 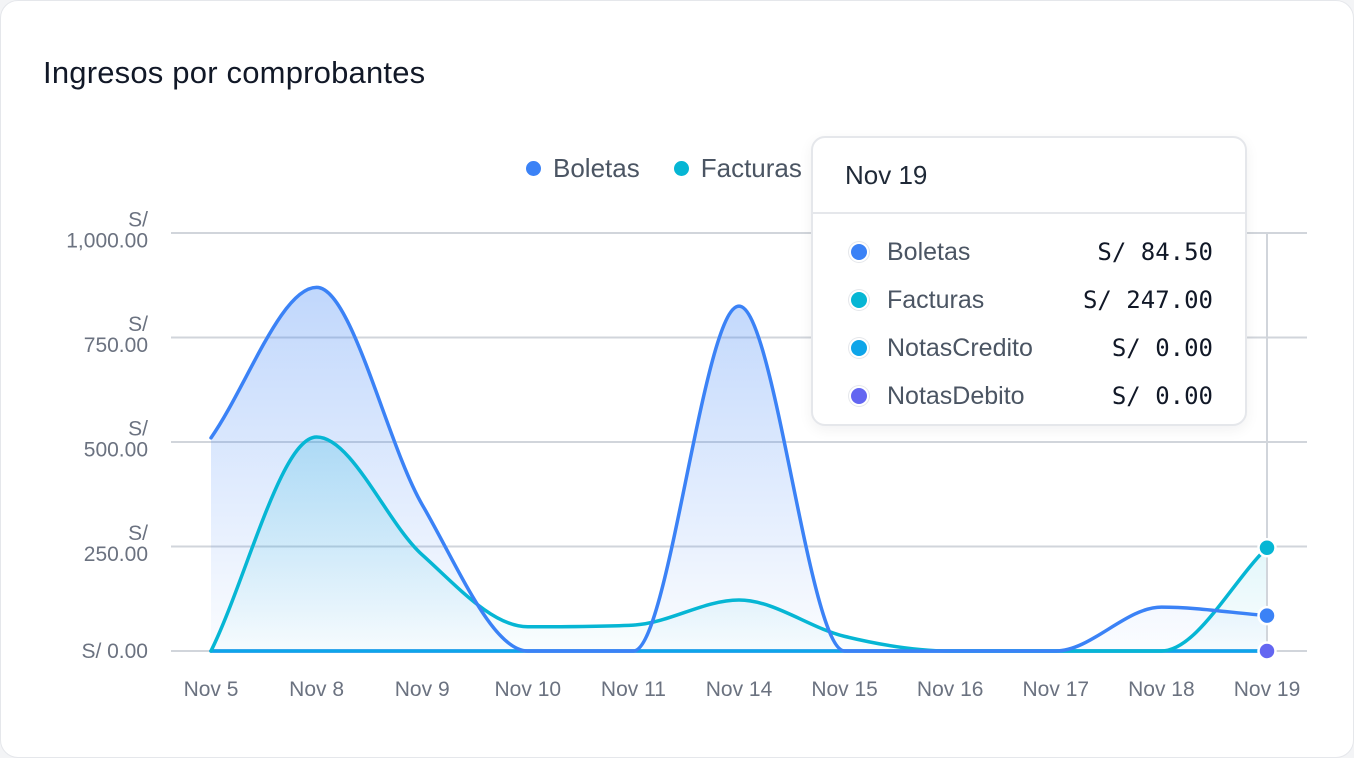 What do you see at coordinates (211, 689) in the screenshot?
I see `x-tick-label: Nov 5` at bounding box center [211, 689].